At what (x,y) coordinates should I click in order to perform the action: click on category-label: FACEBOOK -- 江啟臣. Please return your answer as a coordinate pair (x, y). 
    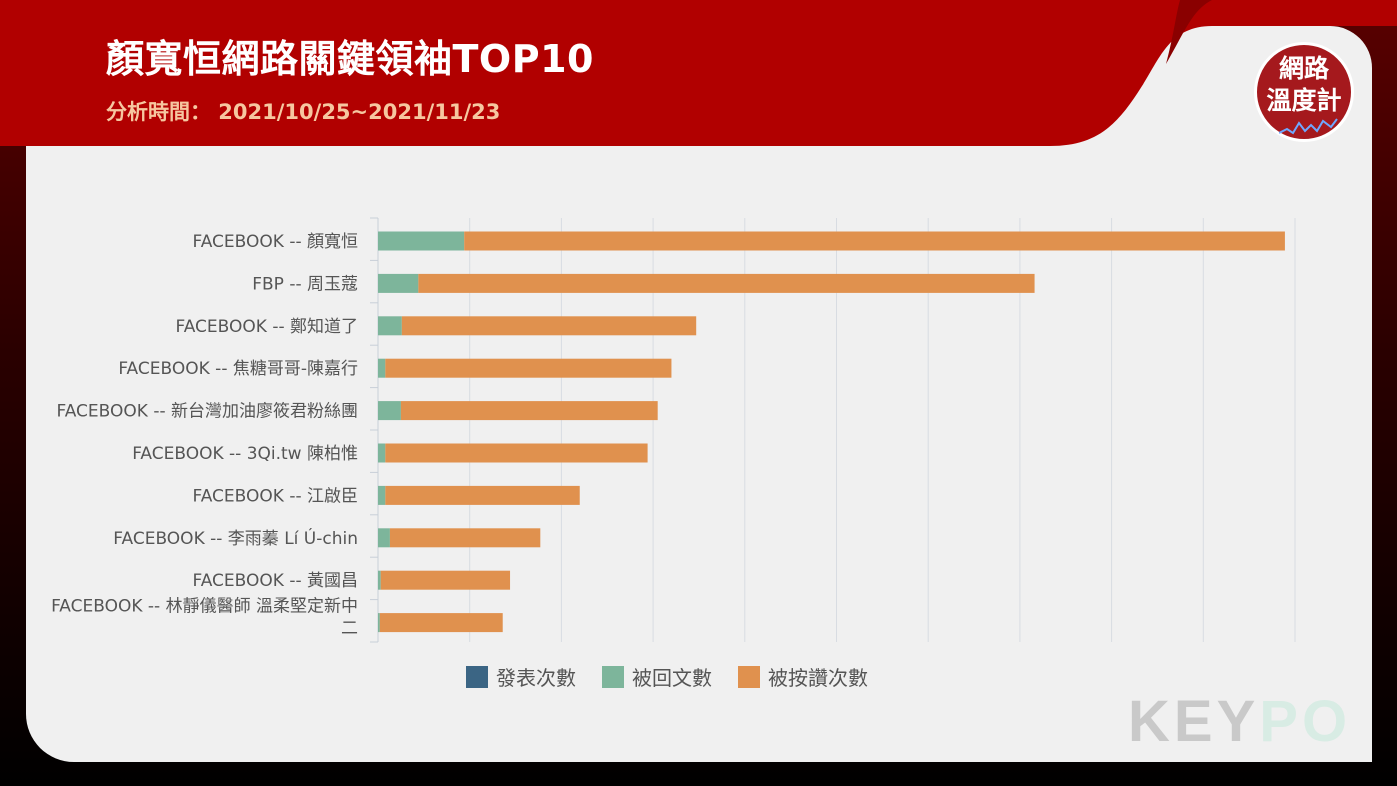
    Looking at the image, I should click on (275, 496).